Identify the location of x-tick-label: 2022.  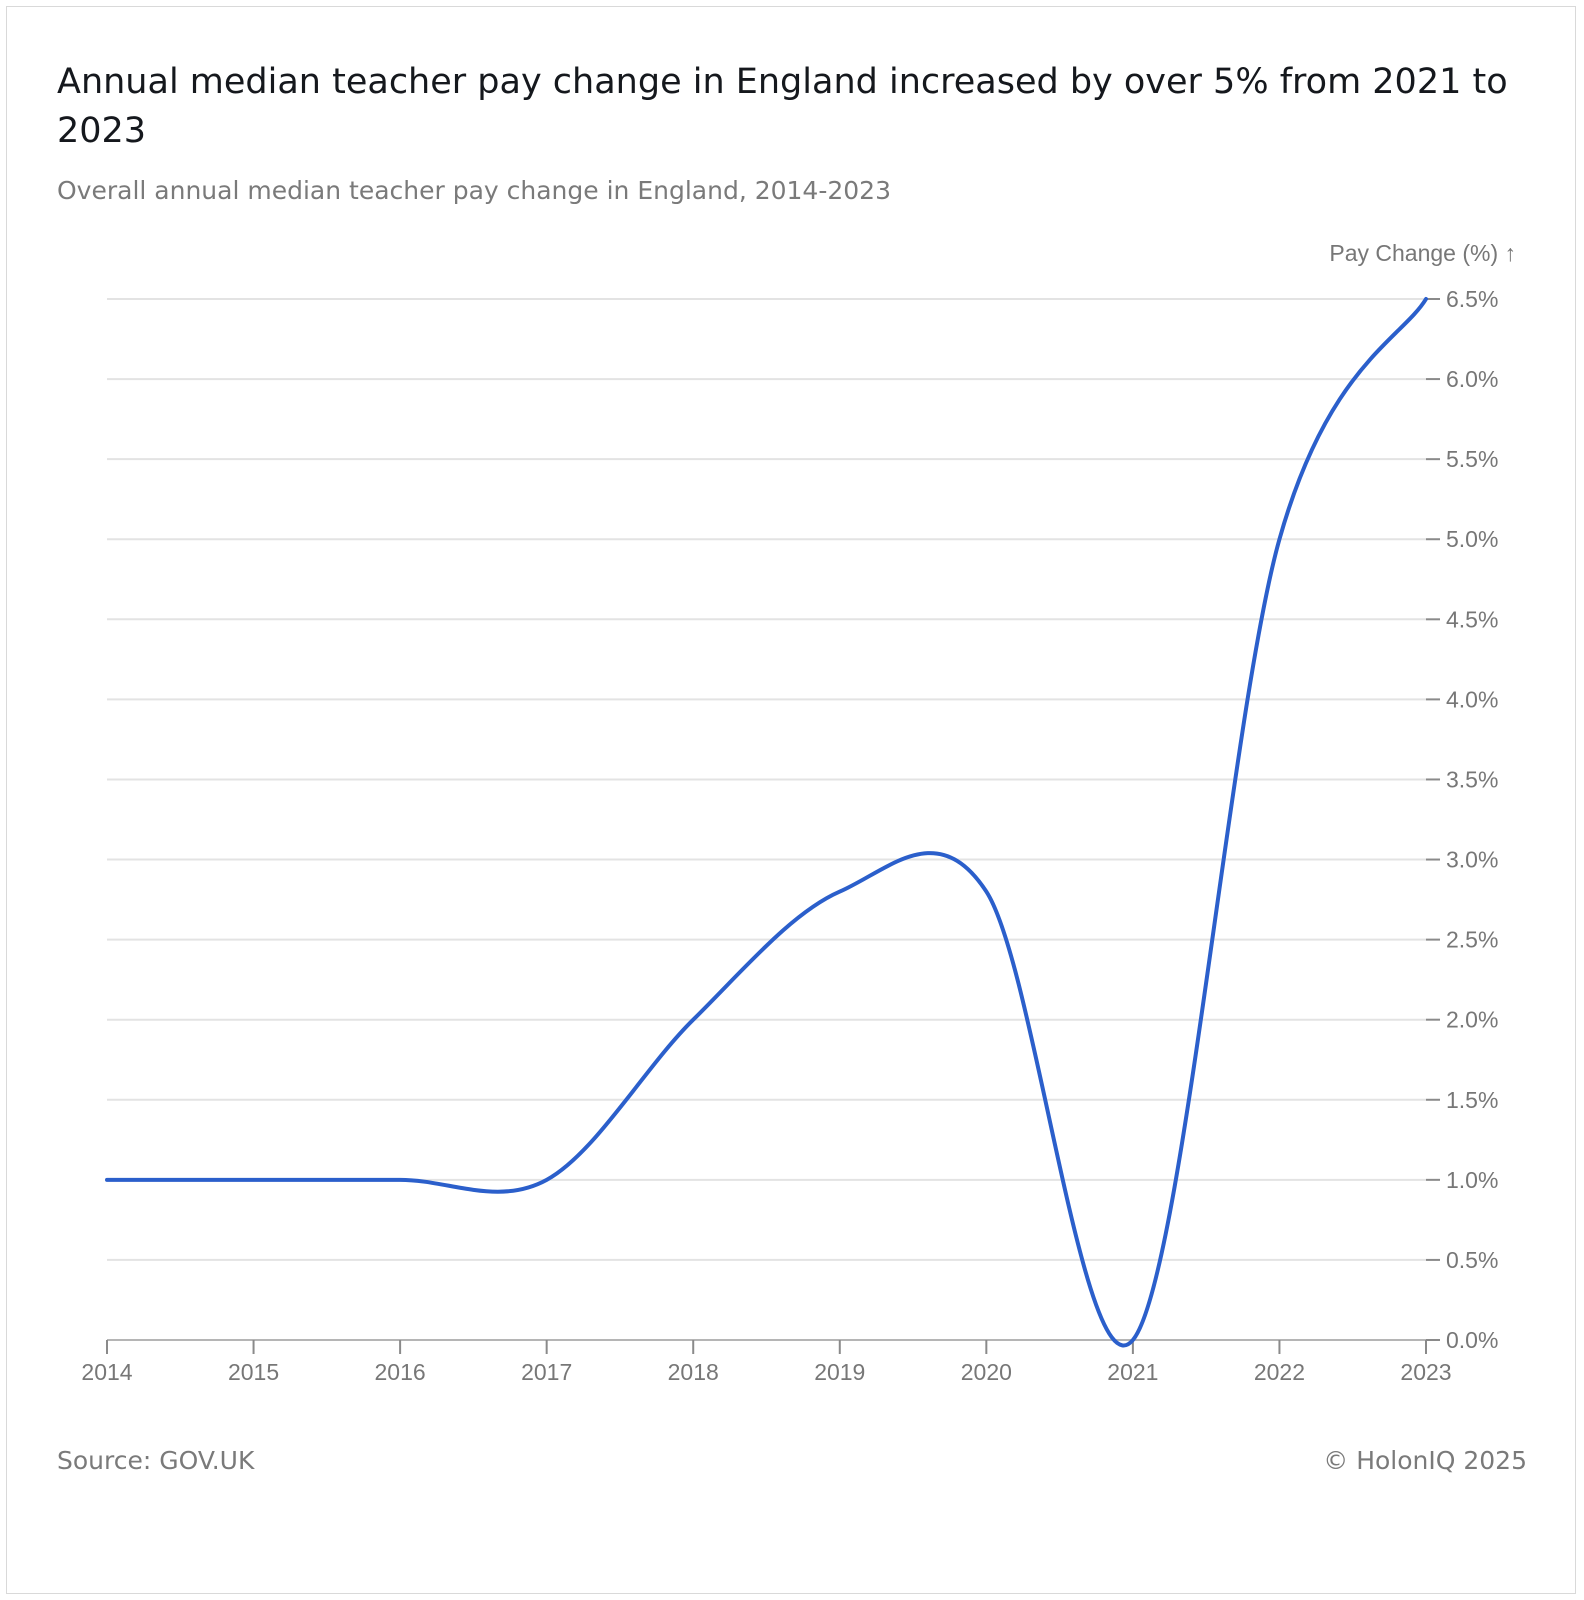
(1279, 1372).